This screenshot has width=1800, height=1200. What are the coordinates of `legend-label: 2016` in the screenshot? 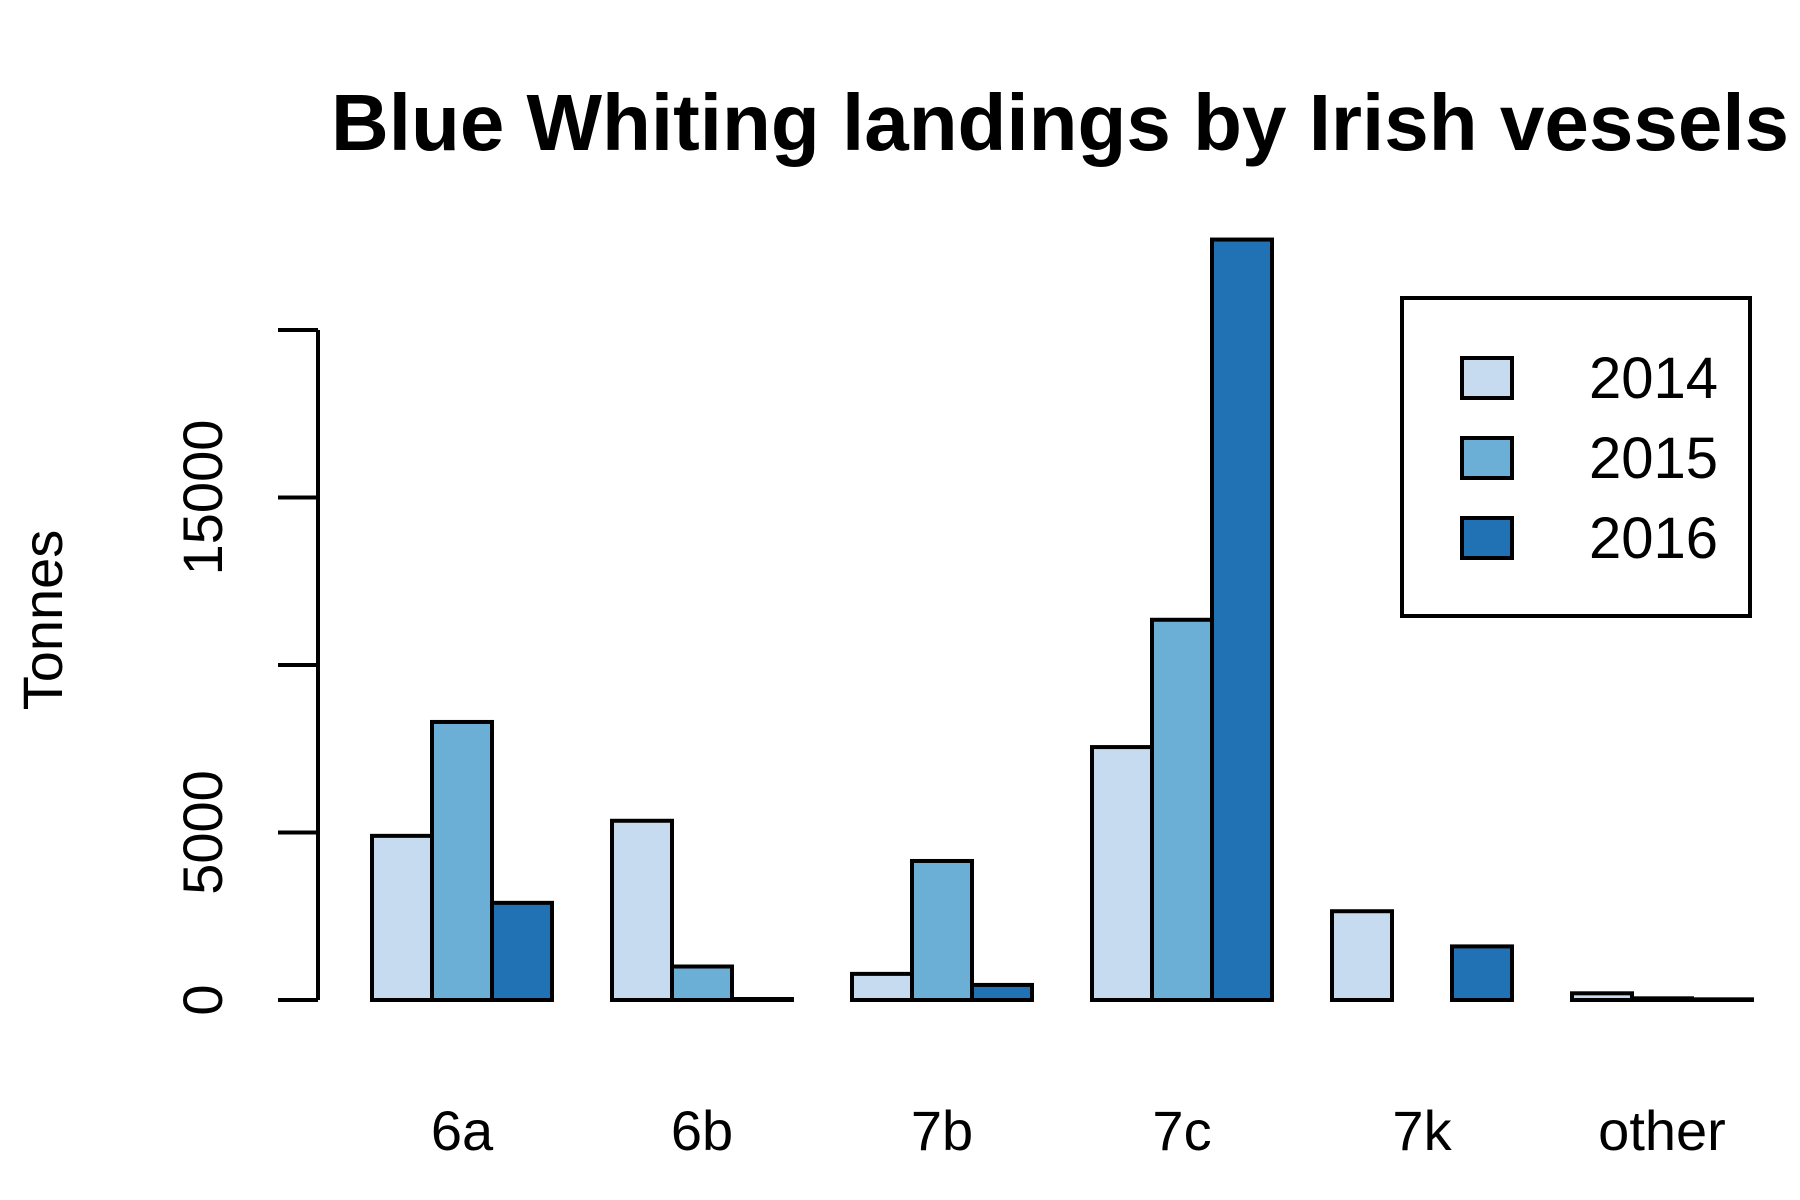 It's located at (1653, 538).